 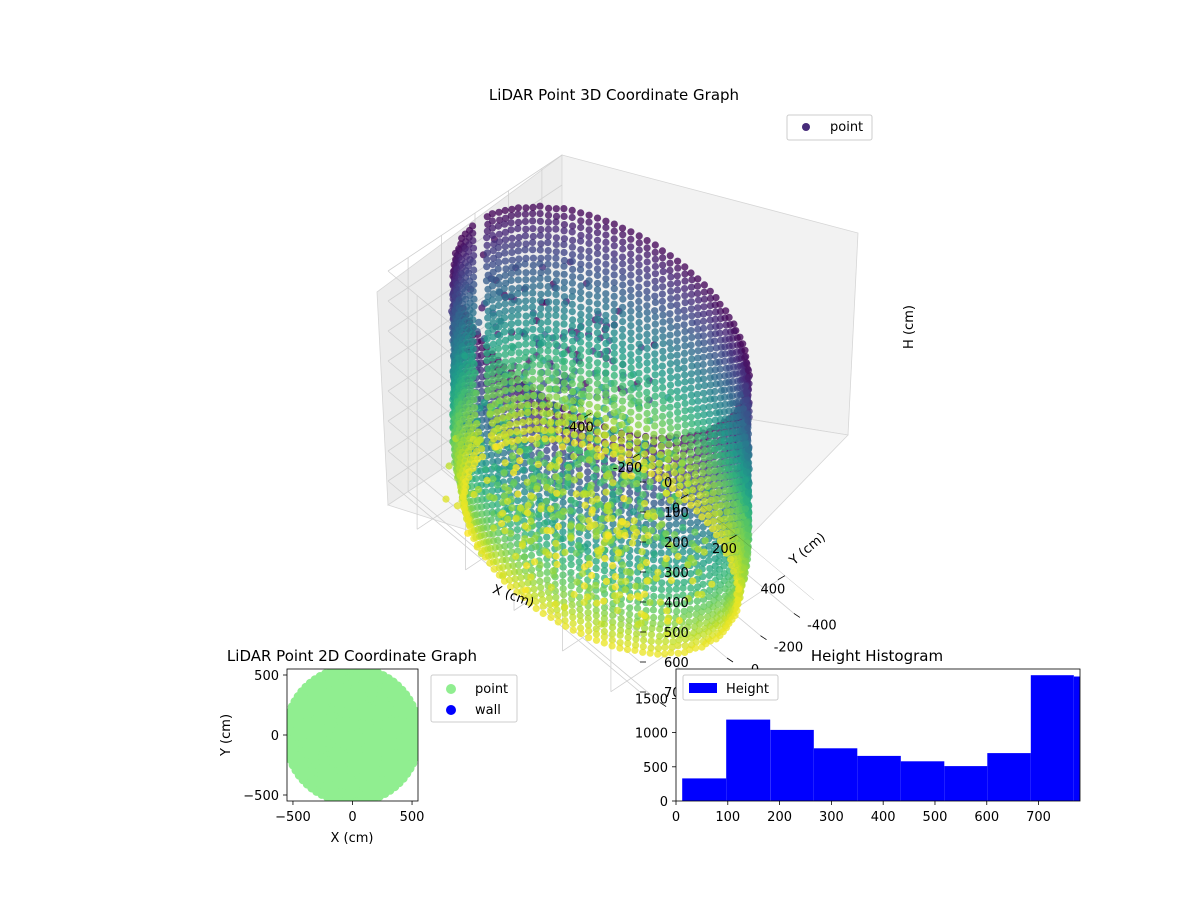 I want to click on y-tick-3d, so click(x=763, y=638).